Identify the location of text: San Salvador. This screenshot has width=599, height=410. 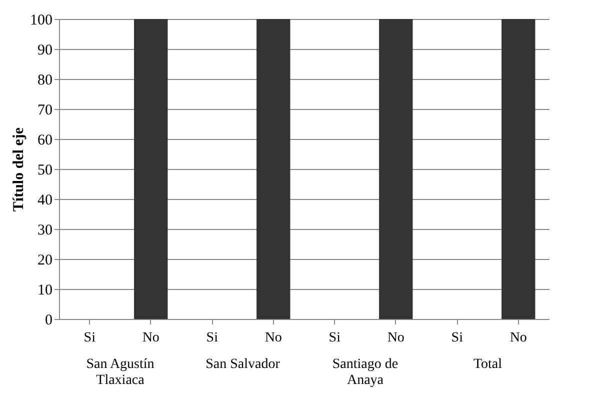
(243, 364).